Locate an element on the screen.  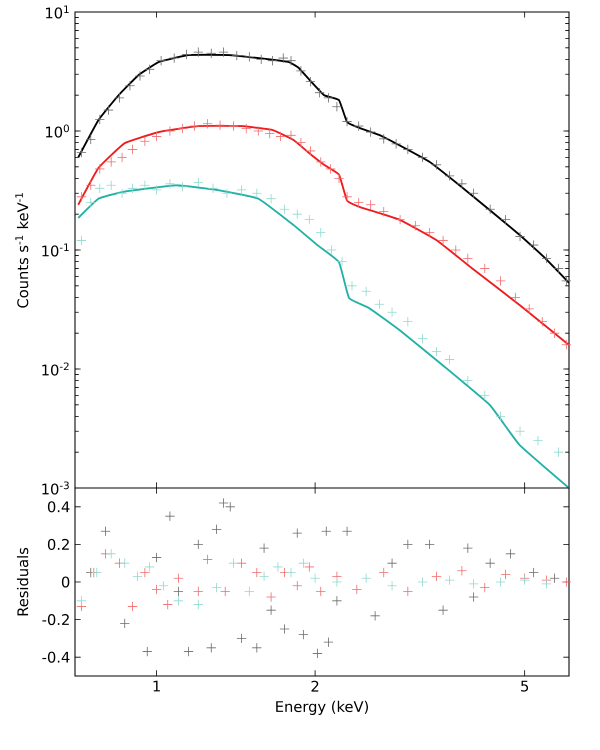
y-tick-label: 0.4 is located at coordinates (59, 506).